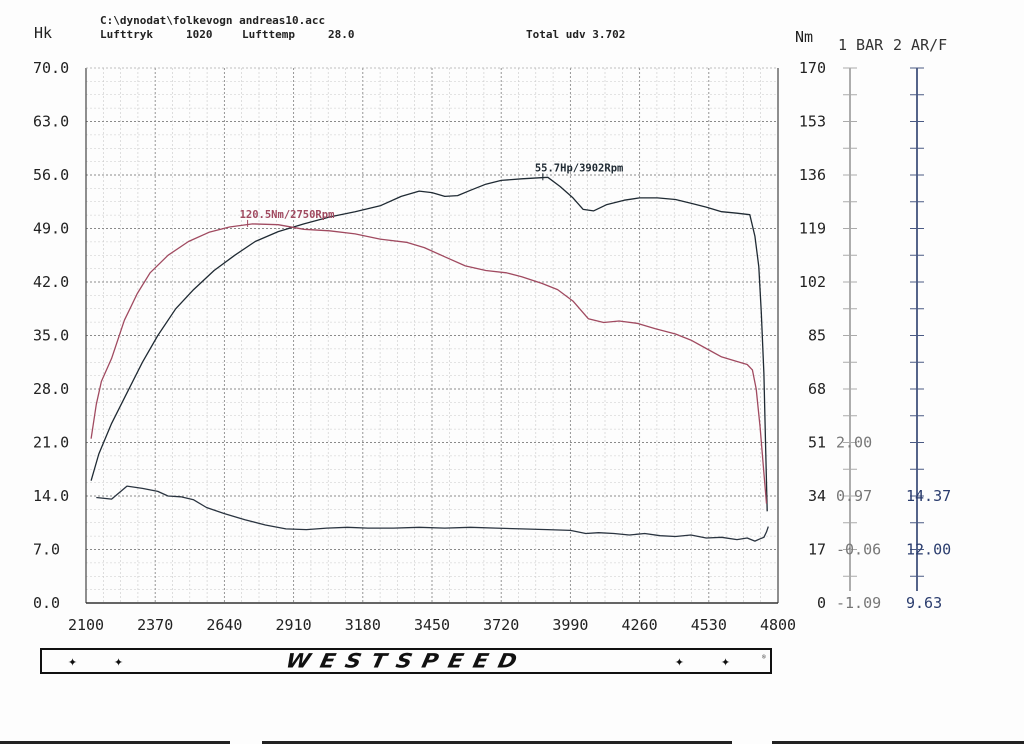  Describe the element at coordinates (51, 282) in the screenshot. I see `y-left-tick-label: 42.0` at that location.